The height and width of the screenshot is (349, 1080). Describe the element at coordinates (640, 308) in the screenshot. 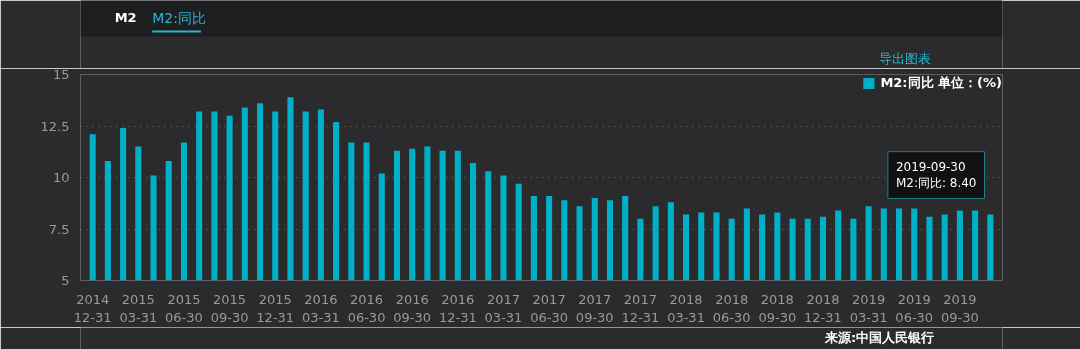

I see `x-tick-label: 2017 12-31` at that location.